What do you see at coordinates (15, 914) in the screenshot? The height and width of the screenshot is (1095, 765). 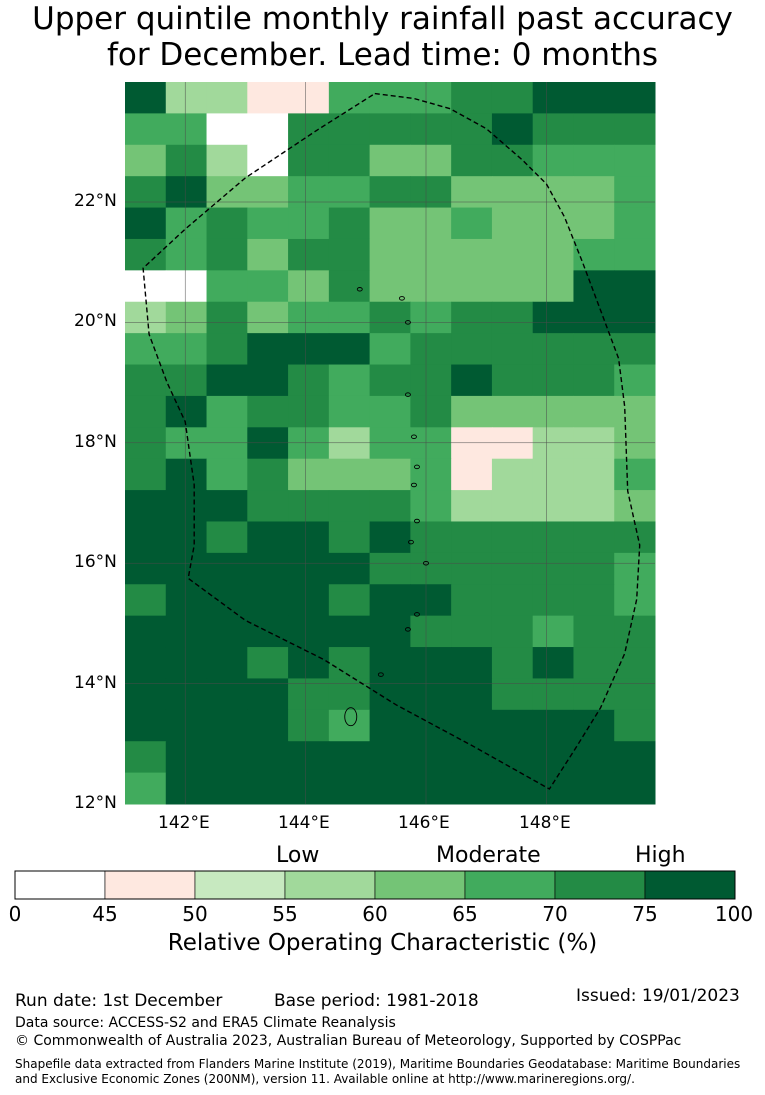 I see `colorbar-tick-0: 0` at bounding box center [15, 914].